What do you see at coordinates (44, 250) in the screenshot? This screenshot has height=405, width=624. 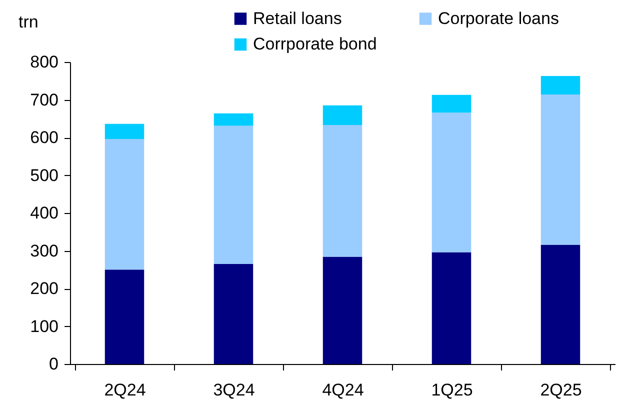 I see `y-tick-label: 300` at bounding box center [44, 250].